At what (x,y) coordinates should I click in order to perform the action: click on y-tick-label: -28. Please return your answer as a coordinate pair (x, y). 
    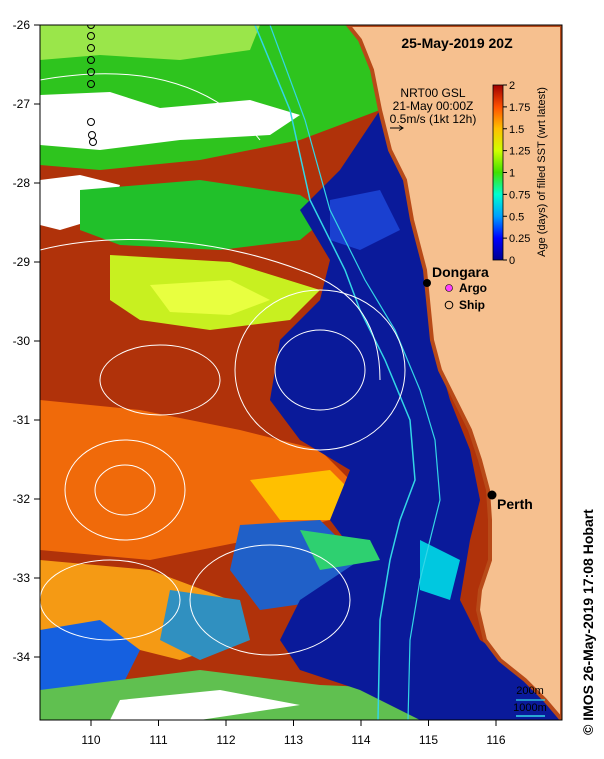
    Looking at the image, I should click on (22, 183).